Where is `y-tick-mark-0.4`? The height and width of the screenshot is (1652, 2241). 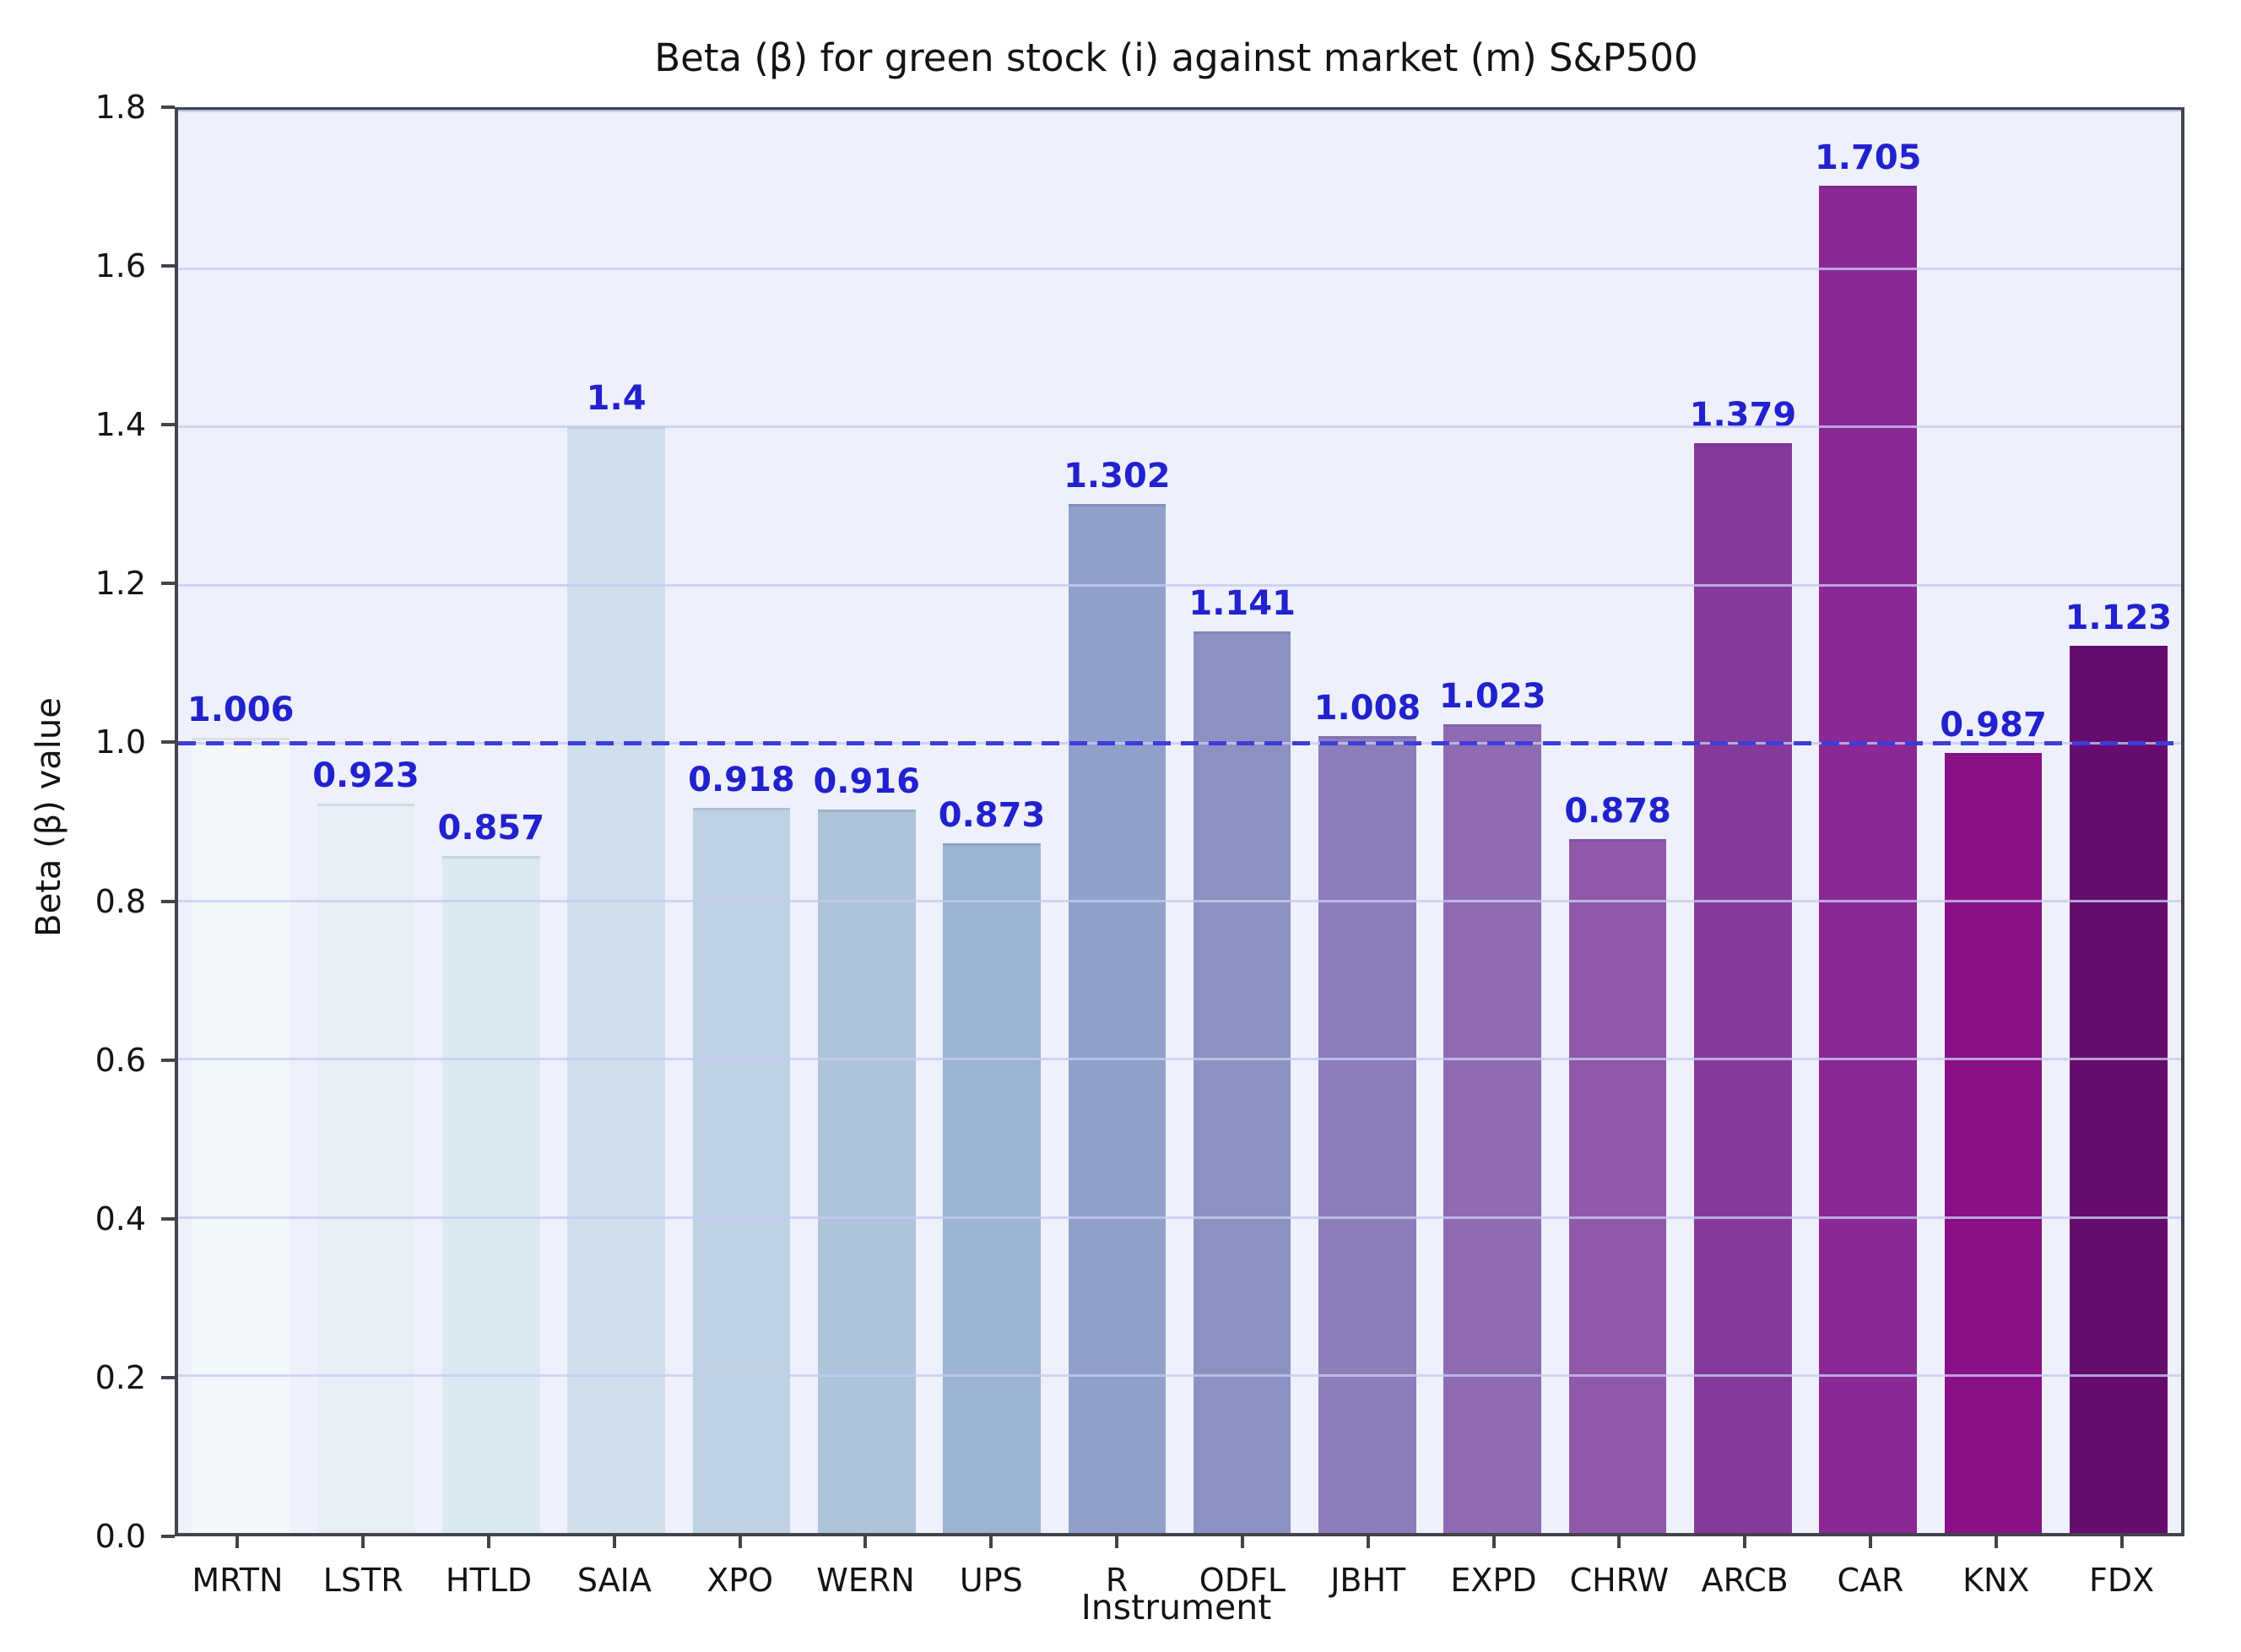 y-tick-mark-0.4 is located at coordinates (168, 1219).